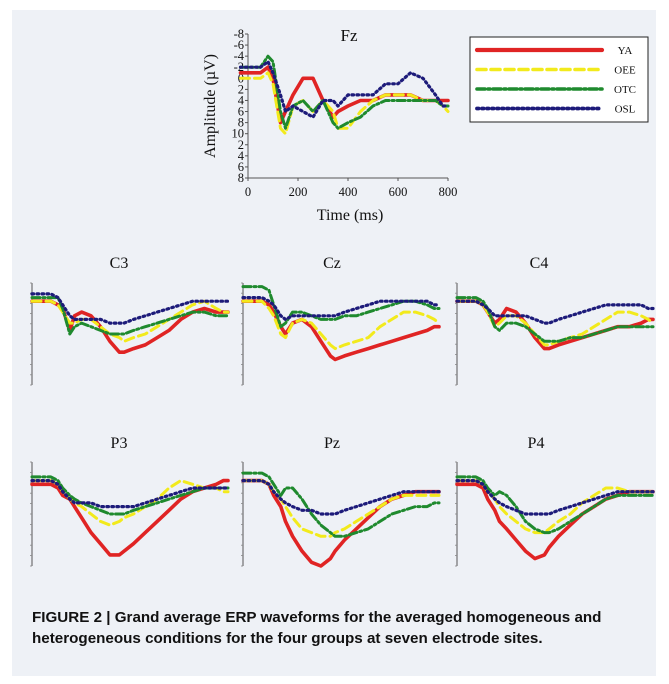 This screenshot has width=669, height=684. I want to click on panel-p3: P3, so click(130, 501).